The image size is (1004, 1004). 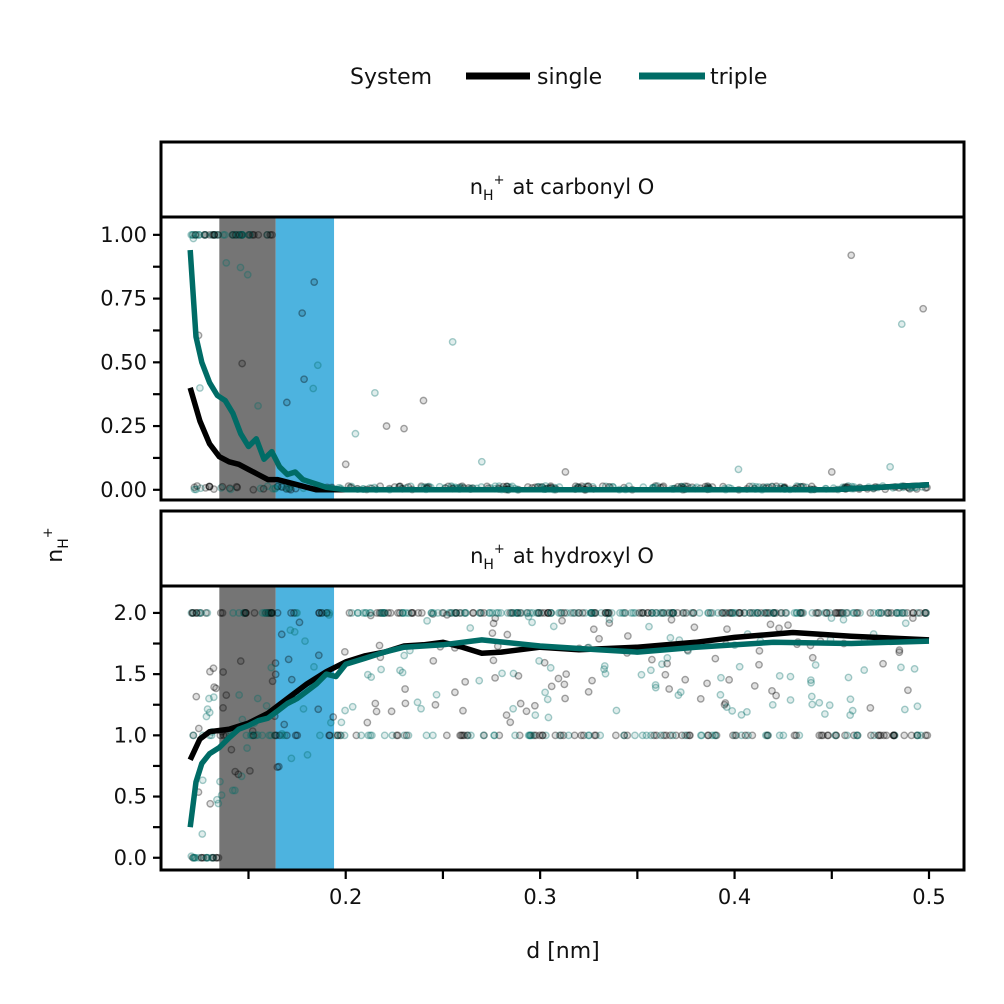 I want to click on series-lines, so click(x=558, y=728).